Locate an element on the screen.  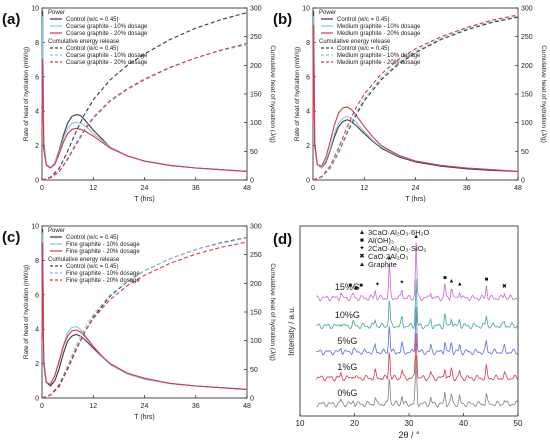
x-tick-label: 36 is located at coordinates (467, 188).